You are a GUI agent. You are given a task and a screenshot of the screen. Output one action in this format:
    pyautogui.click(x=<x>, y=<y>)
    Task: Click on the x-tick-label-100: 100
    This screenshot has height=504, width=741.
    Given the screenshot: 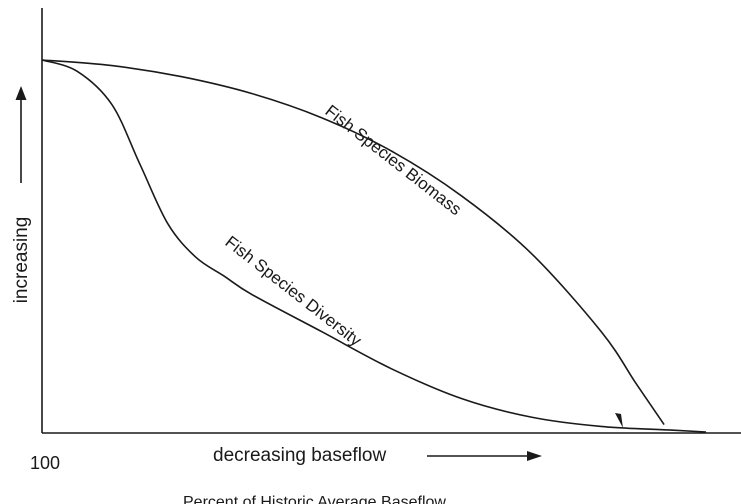 What is the action you would take?
    pyautogui.click(x=45, y=463)
    